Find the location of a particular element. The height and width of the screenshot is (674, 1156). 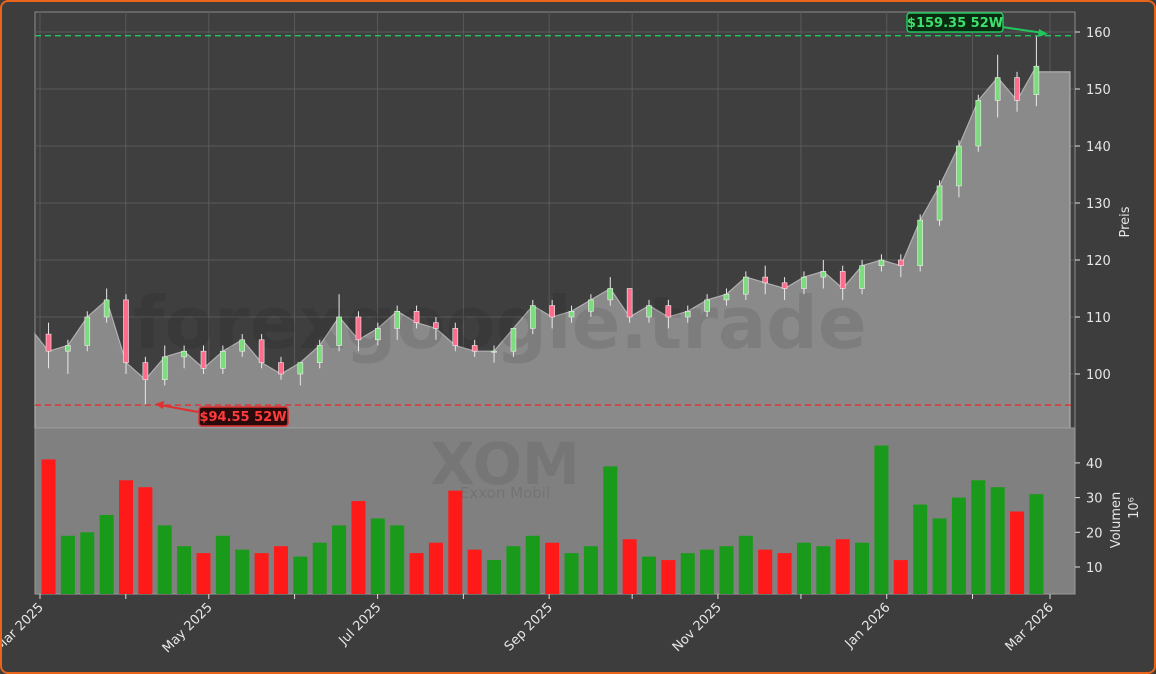

y-tick-label: 100 is located at coordinates (1098, 375).